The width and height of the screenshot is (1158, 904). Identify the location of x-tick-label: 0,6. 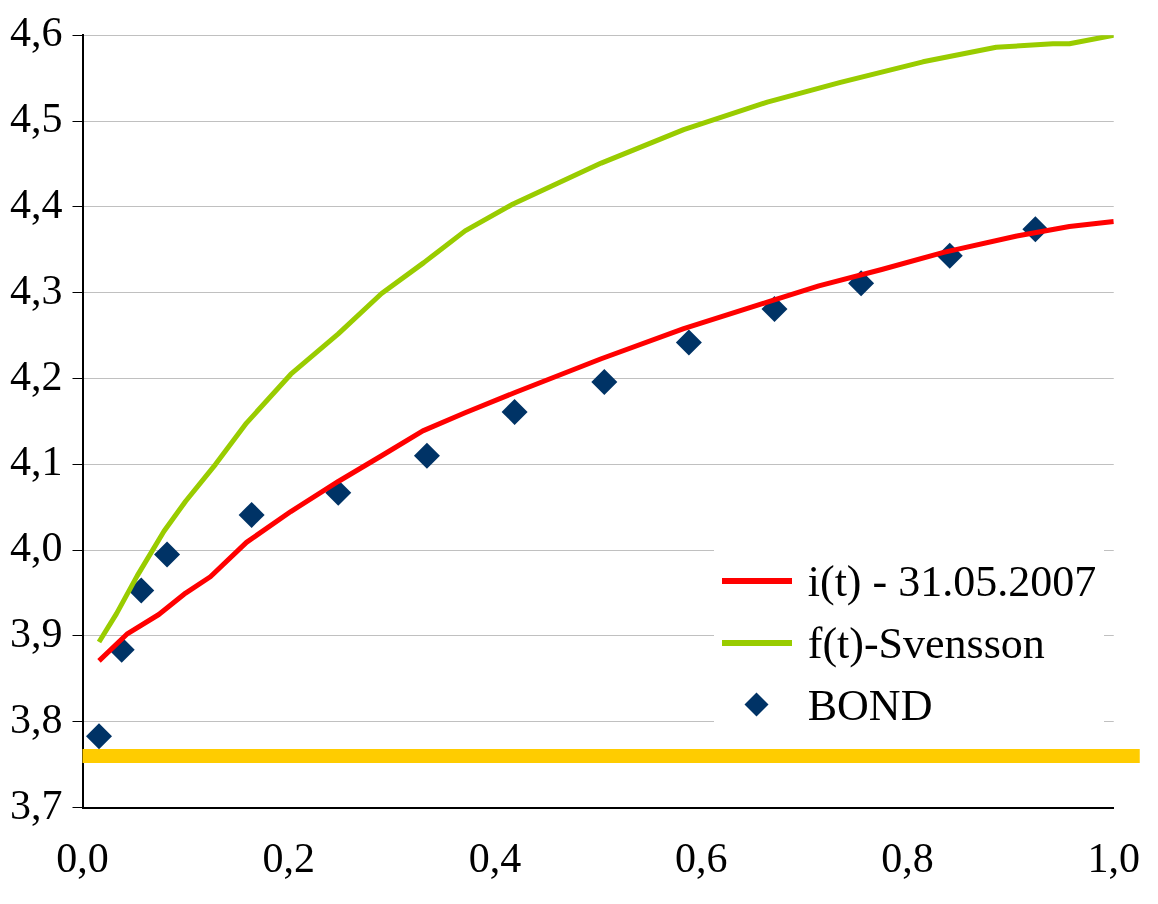
(701, 857).